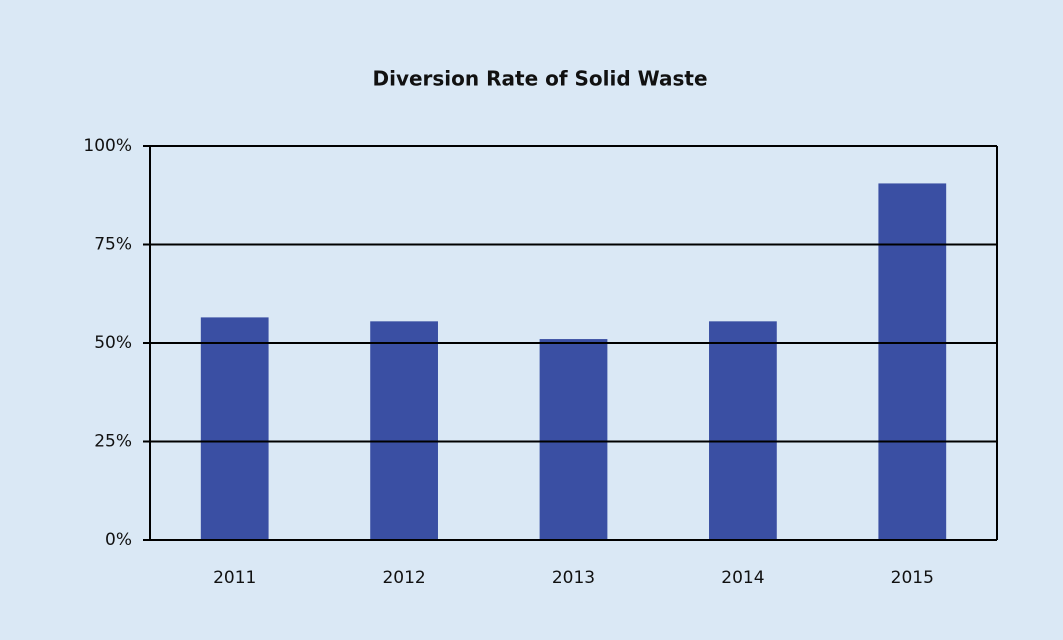 This screenshot has width=1063, height=640. Describe the element at coordinates (912, 578) in the screenshot. I see `x-tick-label: 2015` at that location.